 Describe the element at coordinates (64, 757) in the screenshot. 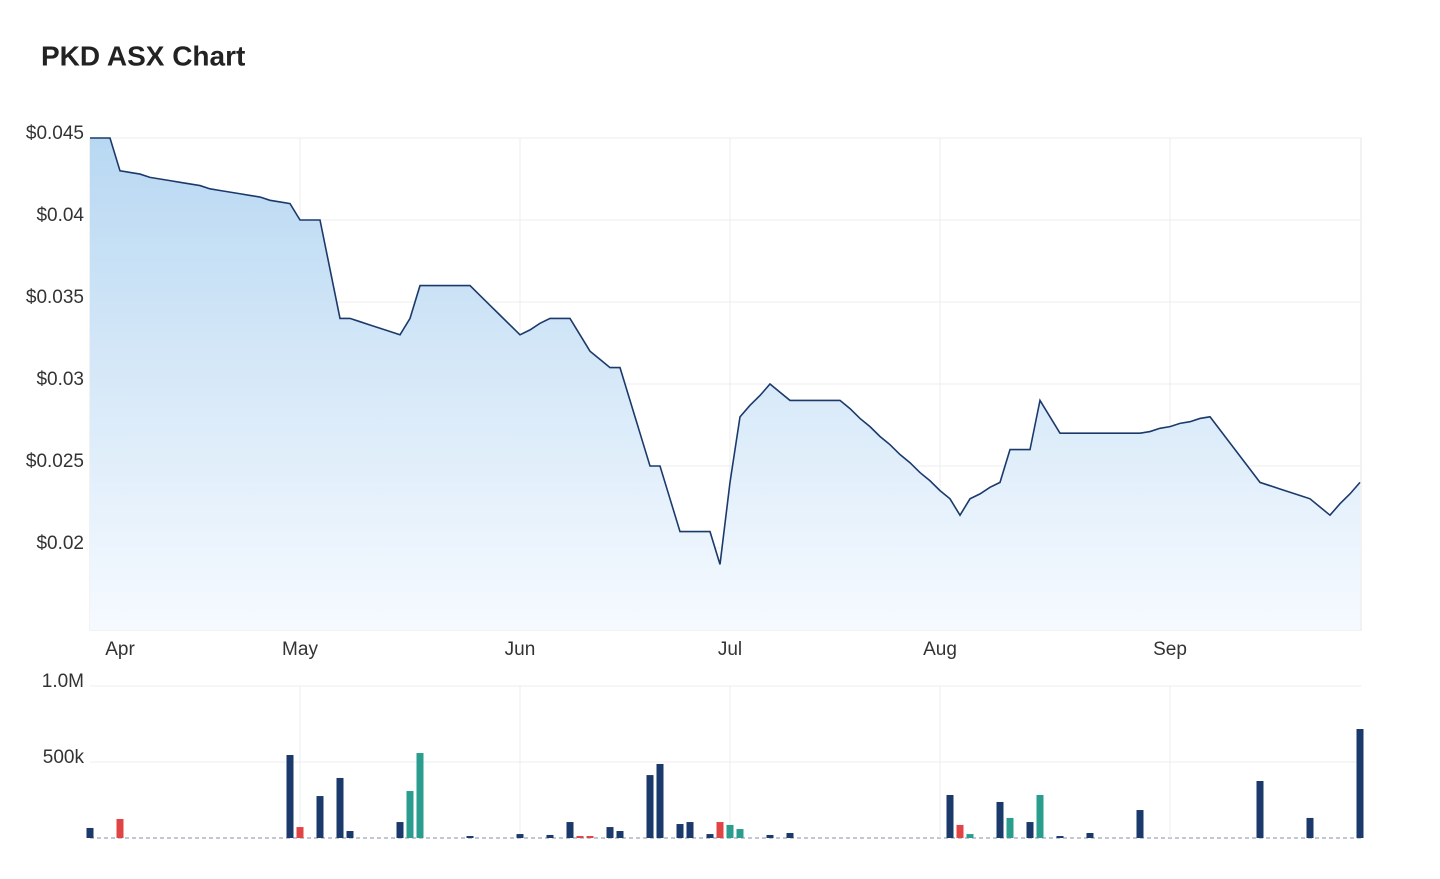

I see `y-tick-label: 500k` at that location.